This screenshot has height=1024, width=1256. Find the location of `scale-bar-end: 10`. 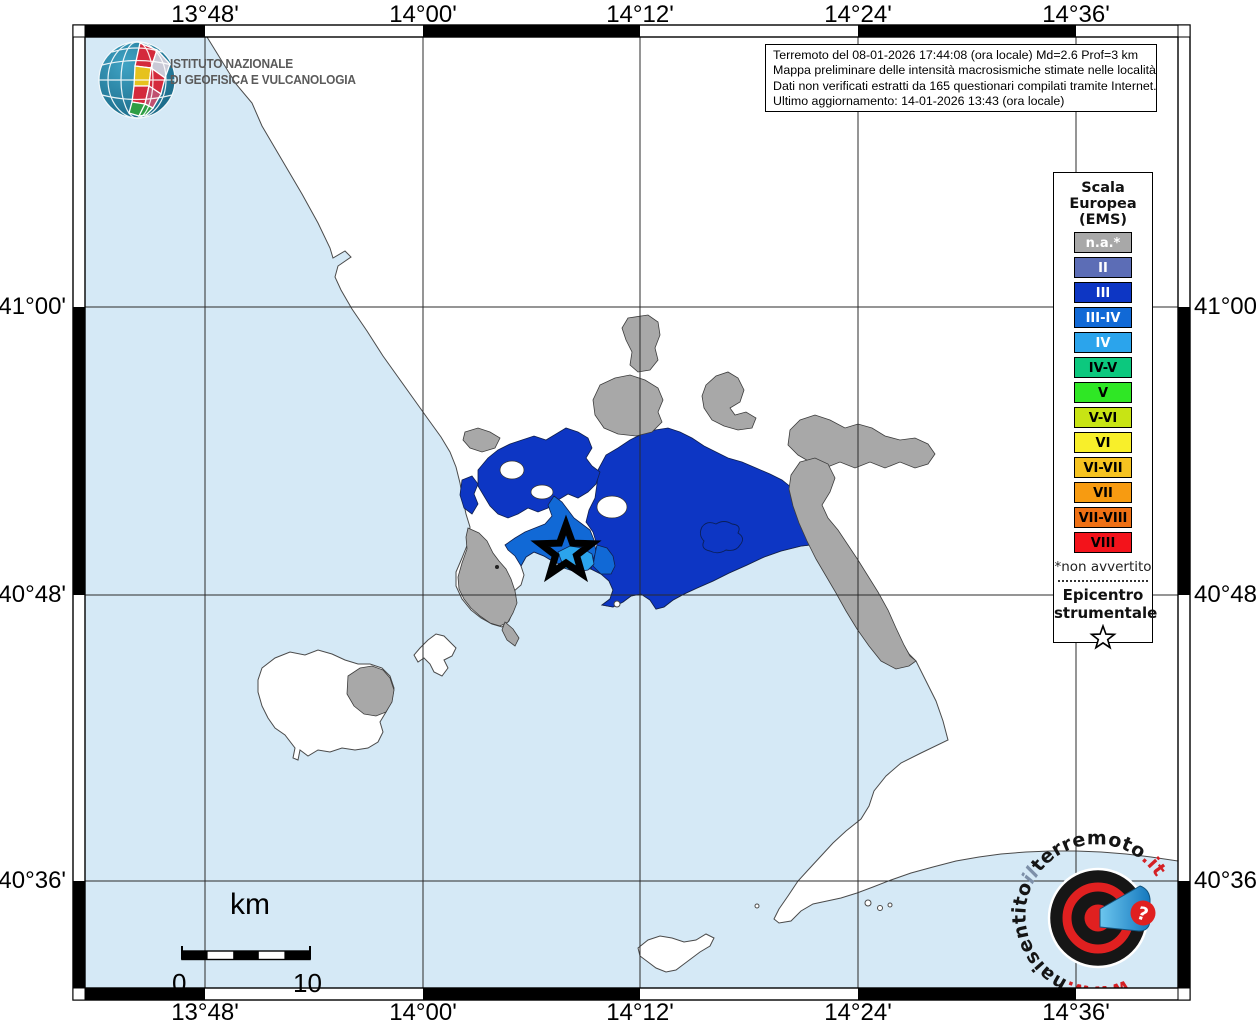

scale-bar-end: 10 is located at coordinates (307, 983).